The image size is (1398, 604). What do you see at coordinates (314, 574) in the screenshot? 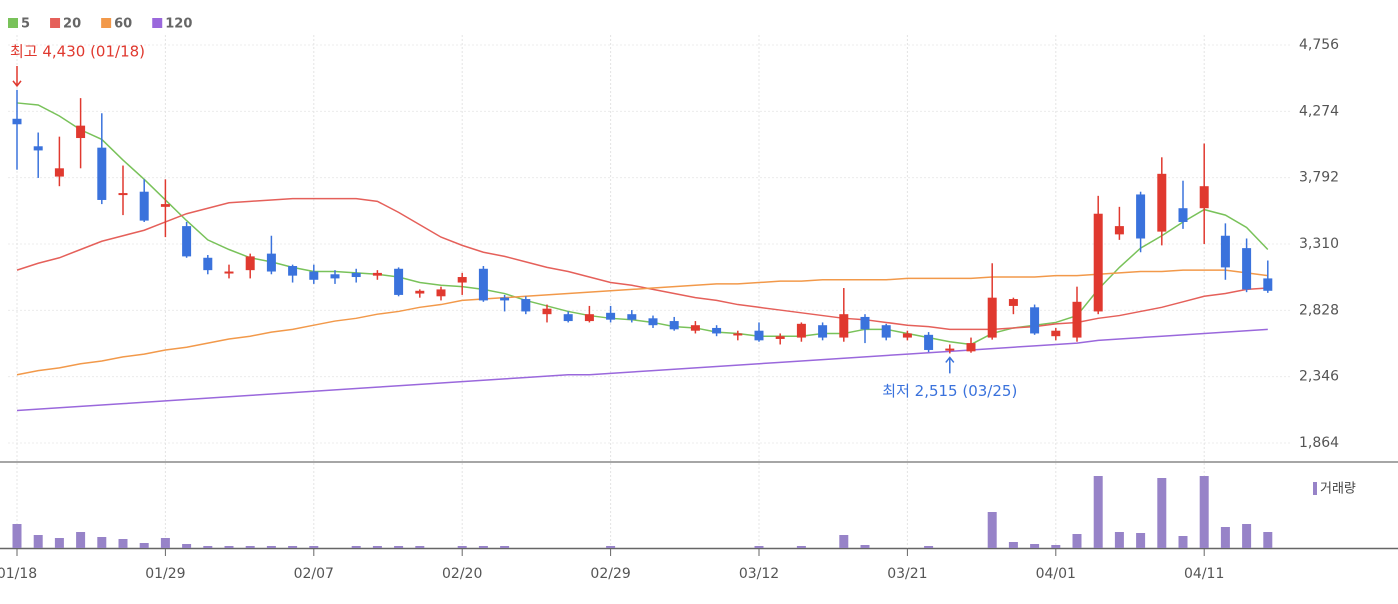
I see `x-tick-label: 02/07` at bounding box center [314, 574].